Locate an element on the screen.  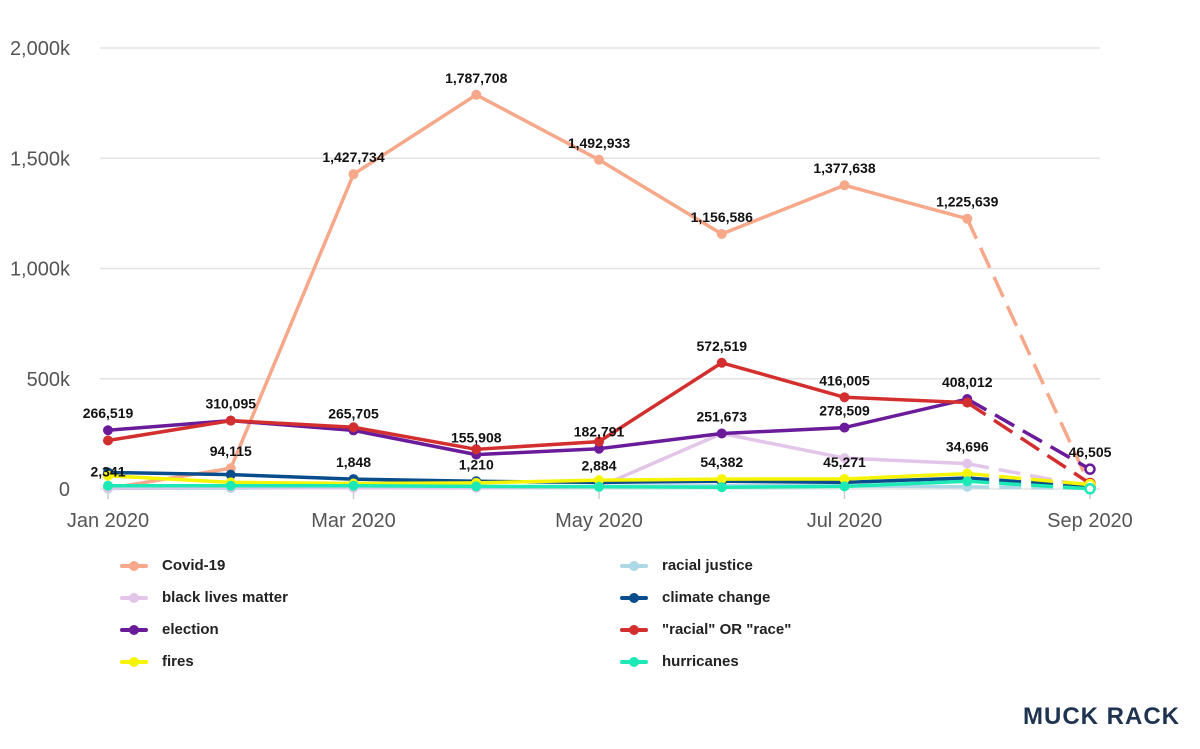
data-label: 1,225,639 is located at coordinates (967, 202).